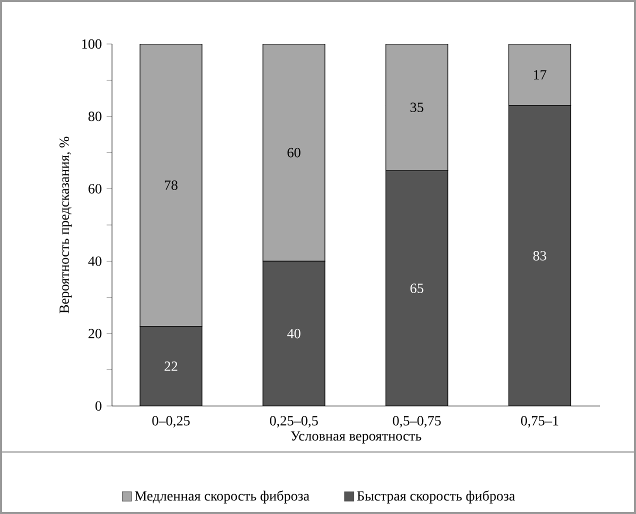  I want to click on data-label: 83, so click(539, 255).